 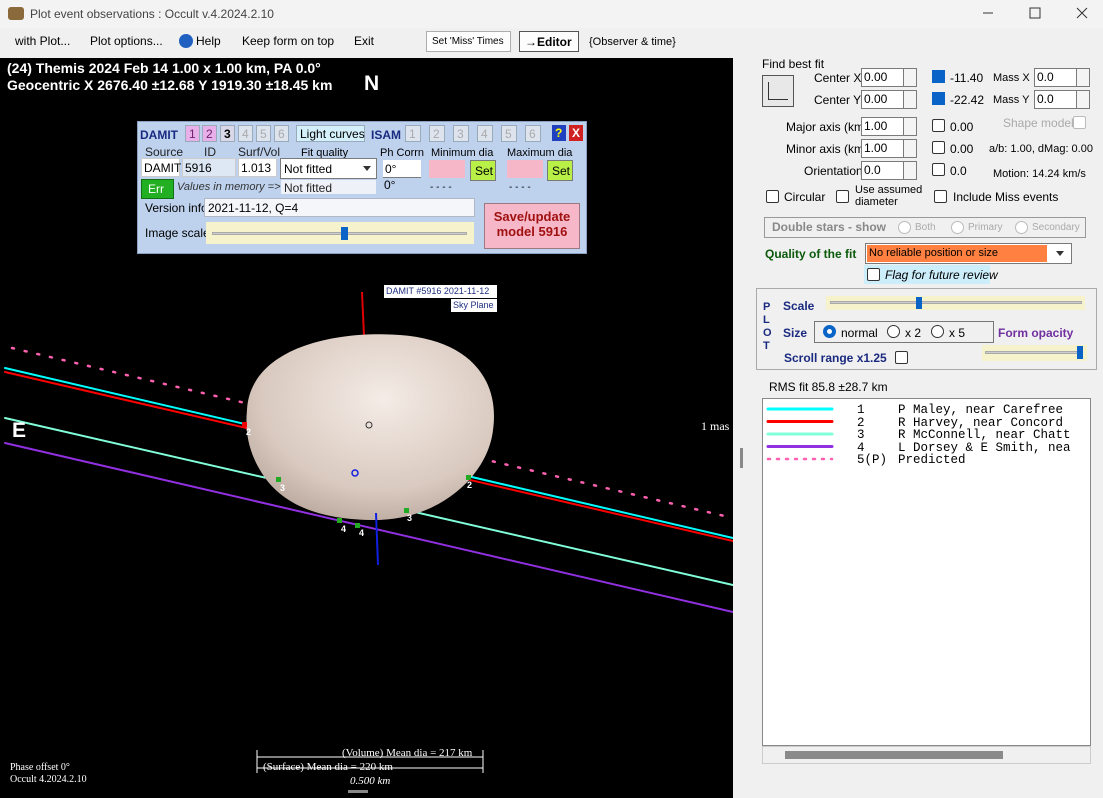 I want to click on circular: Circular, so click(x=805, y=197).